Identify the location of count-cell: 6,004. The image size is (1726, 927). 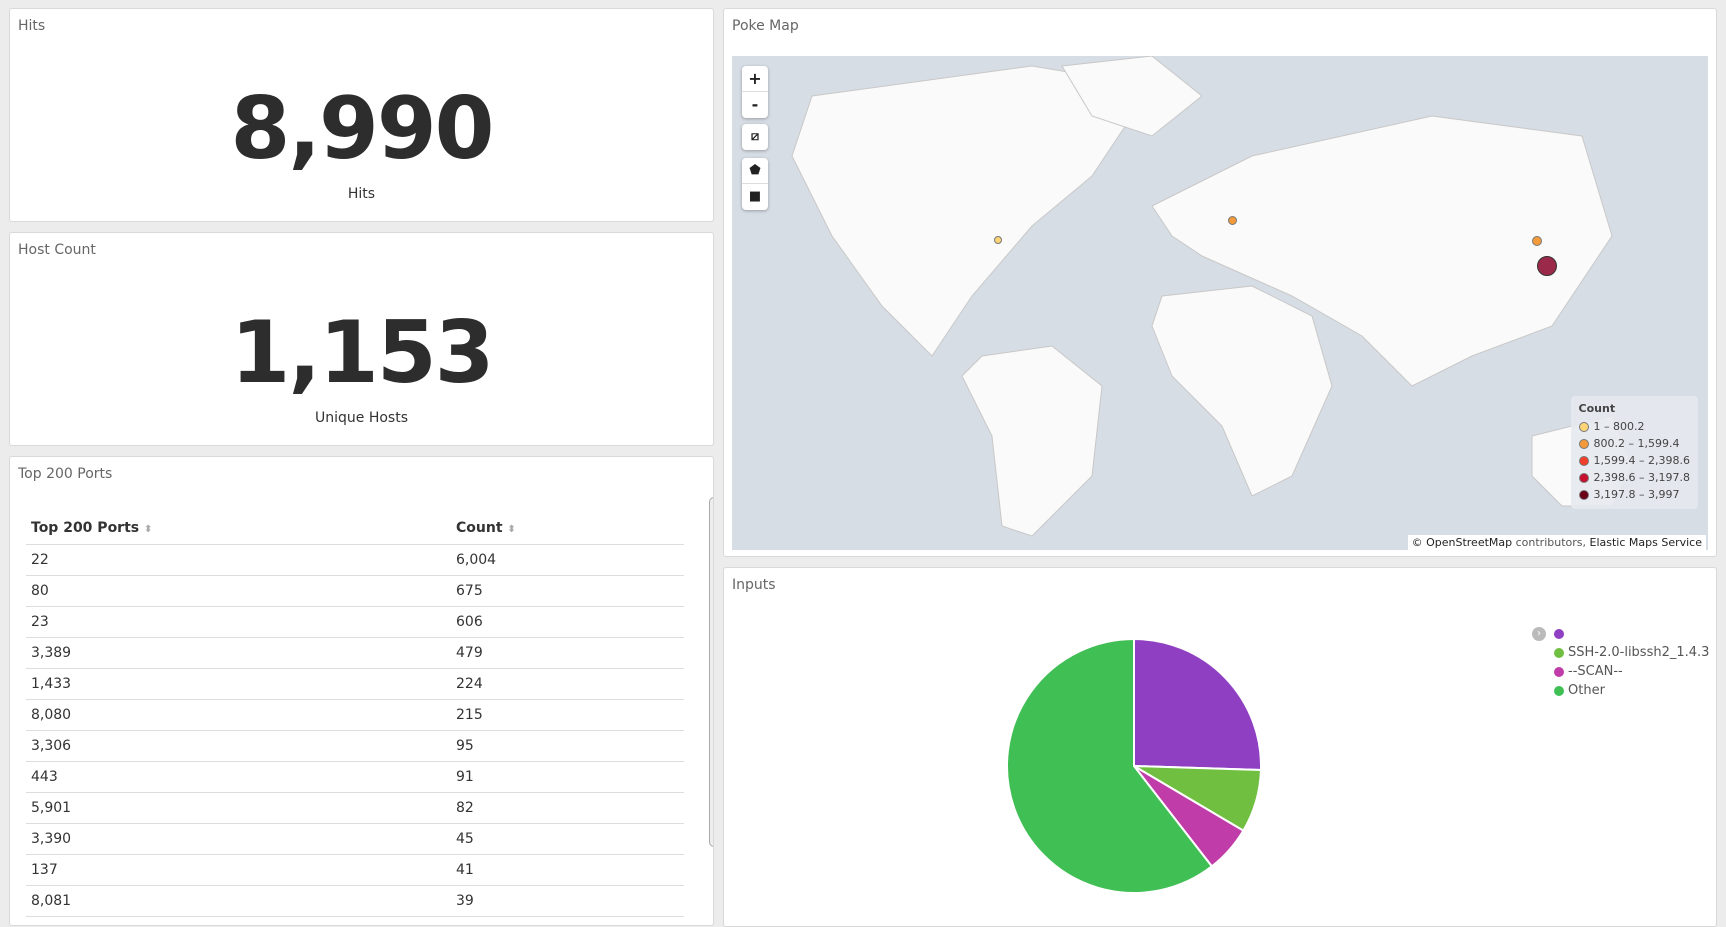
(567, 560).